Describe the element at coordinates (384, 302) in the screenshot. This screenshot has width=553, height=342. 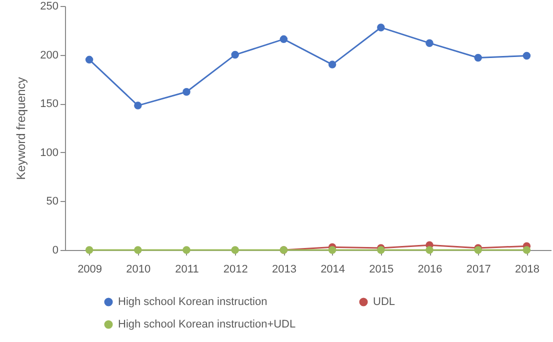
I see `legend-label: UDL` at that location.